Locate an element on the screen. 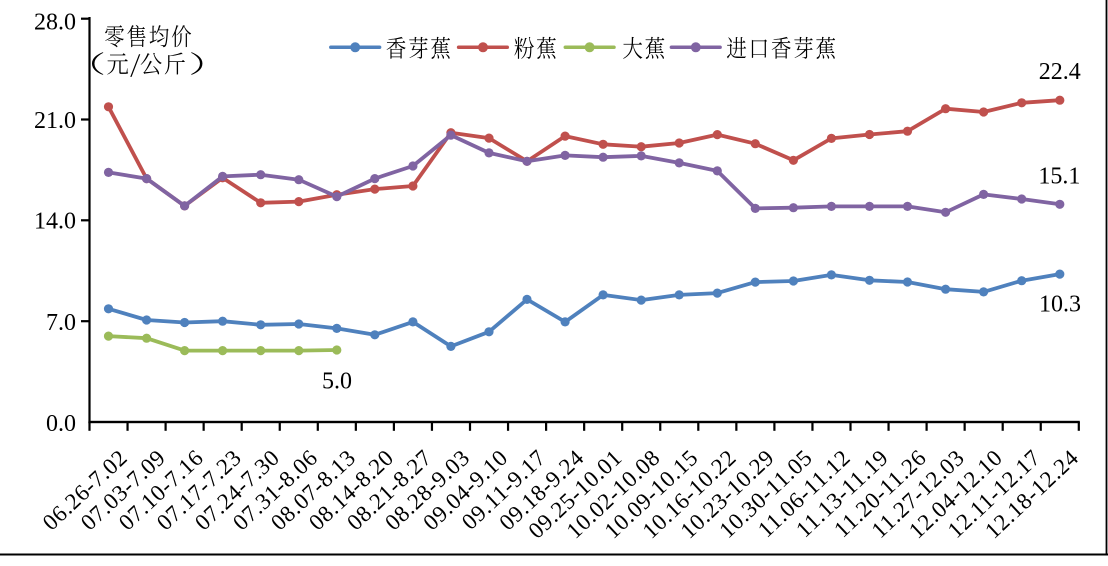 This screenshot has width=1108, height=566. svg-text: 7.0 is located at coordinates (61, 323).